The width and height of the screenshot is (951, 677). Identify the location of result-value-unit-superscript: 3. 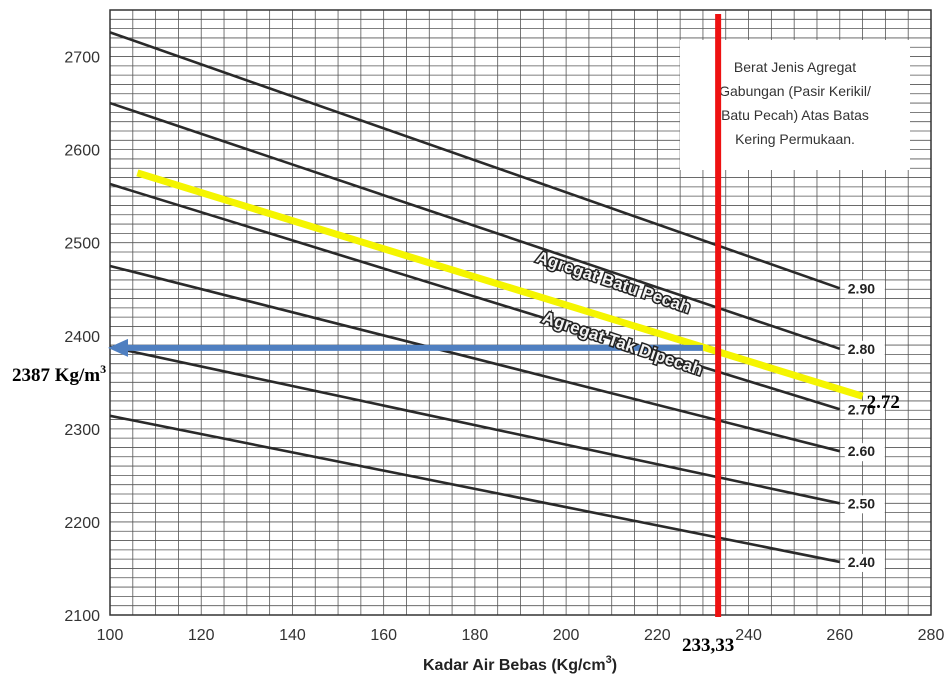
(103, 369).